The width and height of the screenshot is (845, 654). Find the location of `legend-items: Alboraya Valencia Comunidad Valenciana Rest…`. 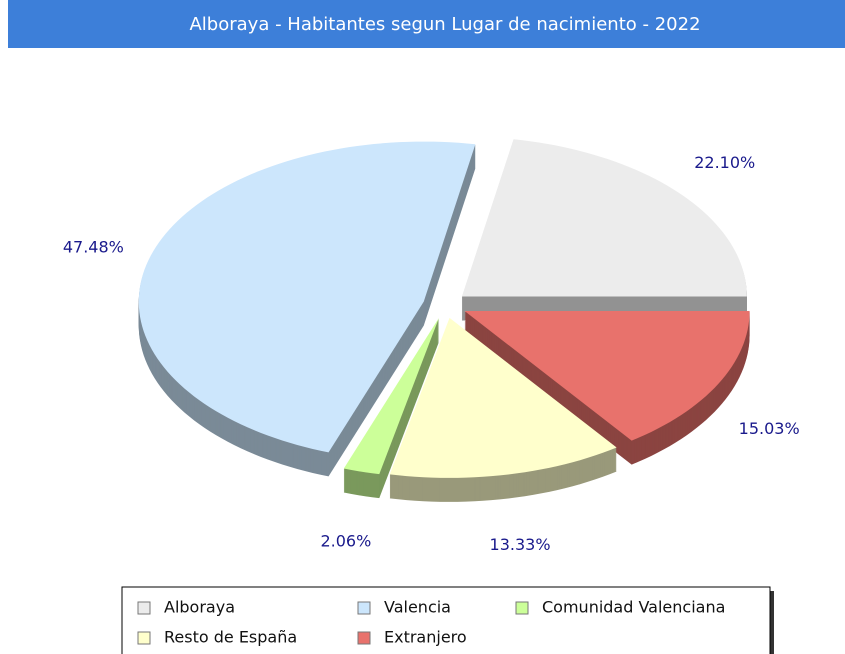

legend-items: Alboraya Valencia Comunidad Valenciana Rest… is located at coordinates (431, 622).